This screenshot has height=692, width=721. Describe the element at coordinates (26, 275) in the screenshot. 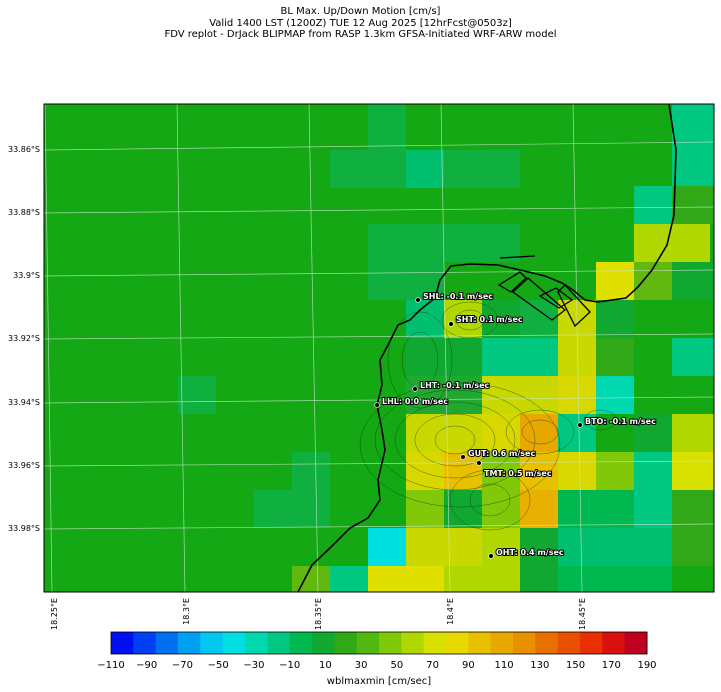

I see `latitude-label: 33.9°S` at that location.